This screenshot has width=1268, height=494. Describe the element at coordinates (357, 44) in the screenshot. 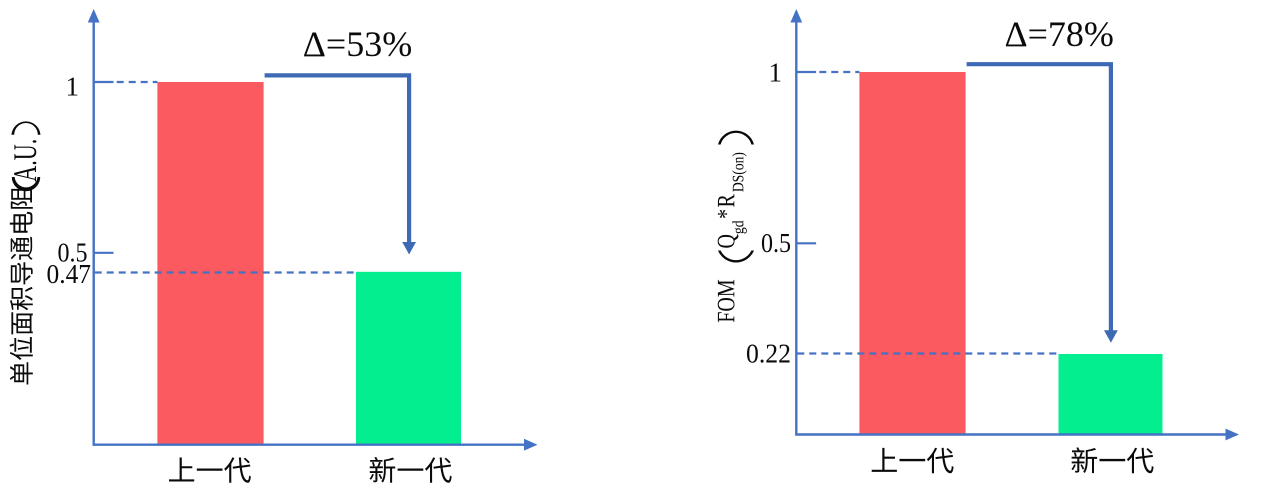

I see `svg-text: Δ=53%` at that location.